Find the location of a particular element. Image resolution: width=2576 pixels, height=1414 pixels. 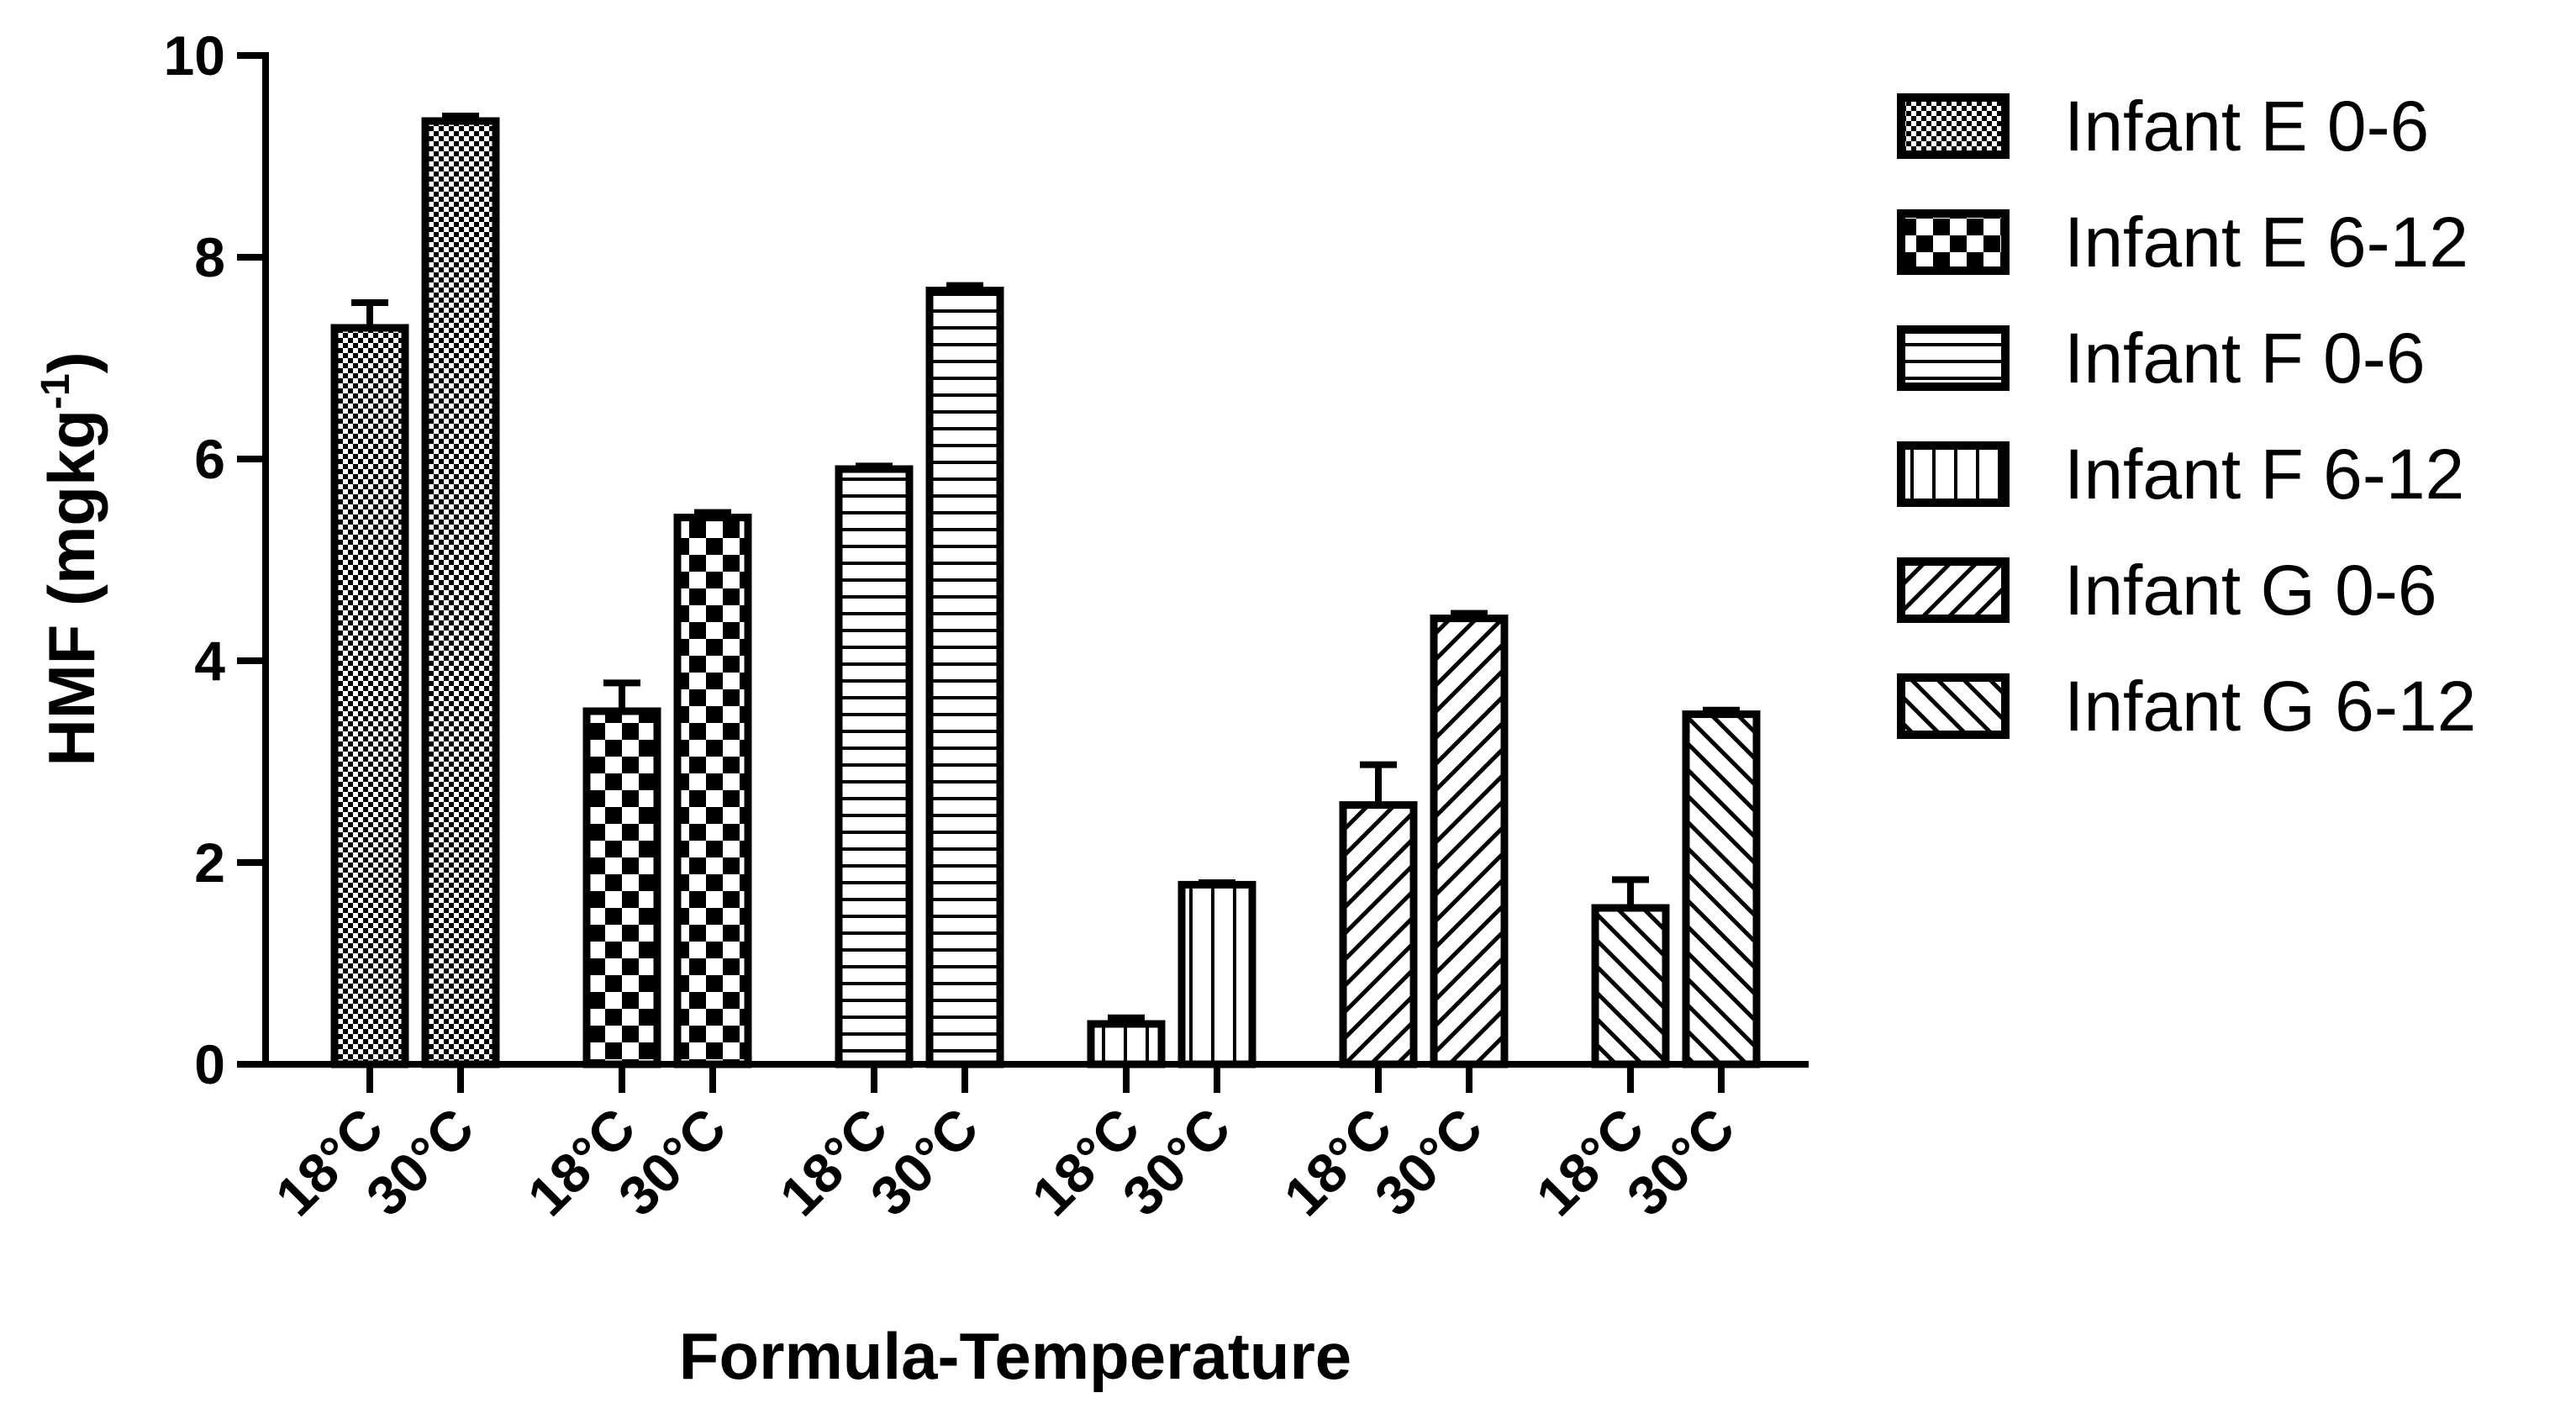

y-axis-title-sup: -1 is located at coordinates (56, 391).